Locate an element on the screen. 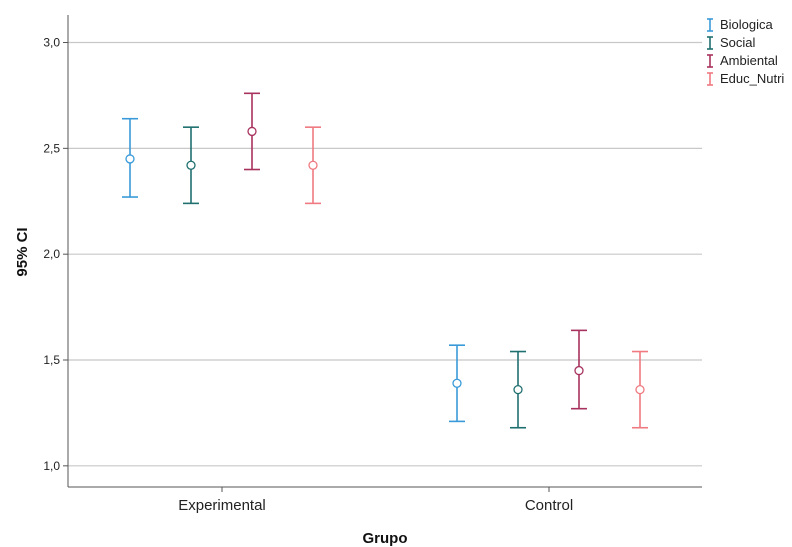  y-tick-label: 2,5 is located at coordinates (51, 148).